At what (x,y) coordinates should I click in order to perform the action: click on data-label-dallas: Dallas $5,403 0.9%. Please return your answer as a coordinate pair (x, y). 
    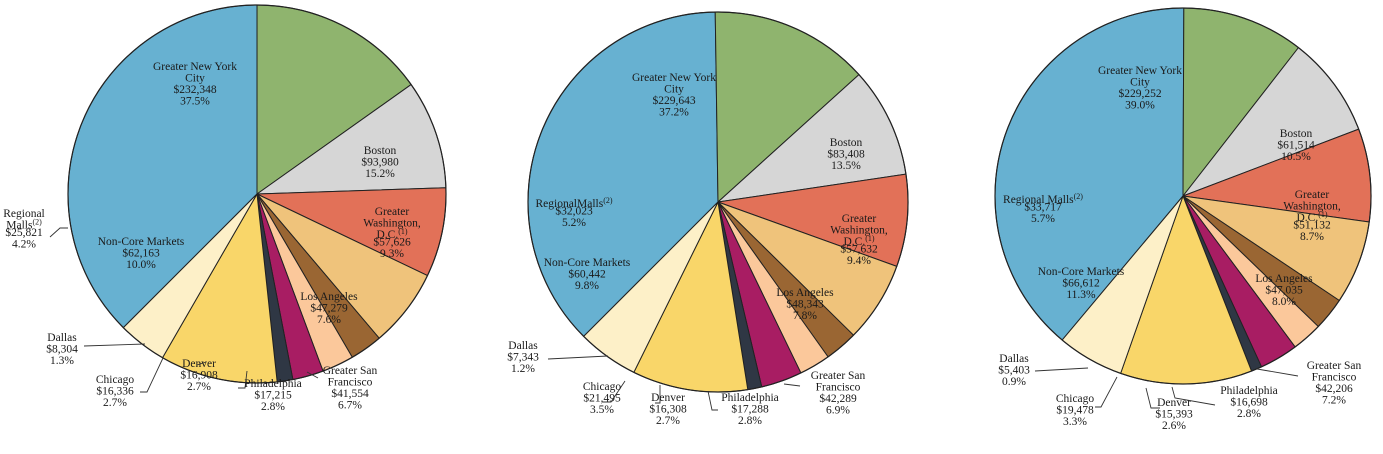
    Looking at the image, I should click on (1014, 370).